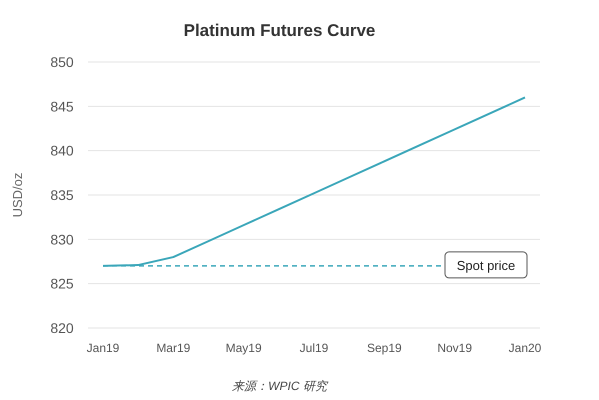 The height and width of the screenshot is (400, 599). What do you see at coordinates (62, 239) in the screenshot?
I see `y-tick-label: 830` at bounding box center [62, 239].